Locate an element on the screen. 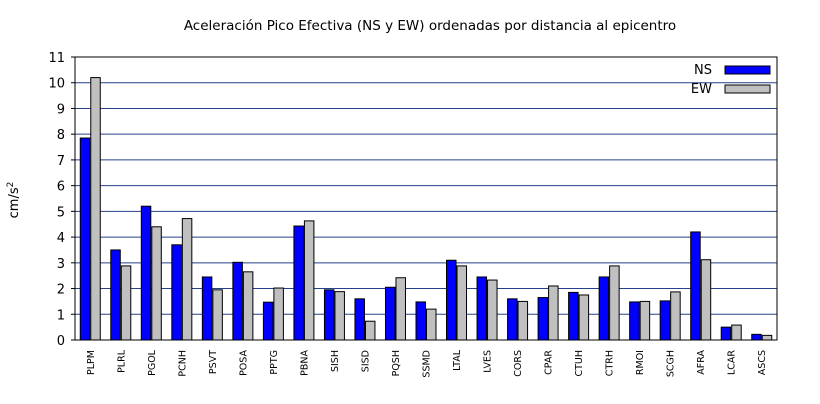 The width and height of the screenshot is (820, 404). x-tick-label: POSA is located at coordinates (243, 363).